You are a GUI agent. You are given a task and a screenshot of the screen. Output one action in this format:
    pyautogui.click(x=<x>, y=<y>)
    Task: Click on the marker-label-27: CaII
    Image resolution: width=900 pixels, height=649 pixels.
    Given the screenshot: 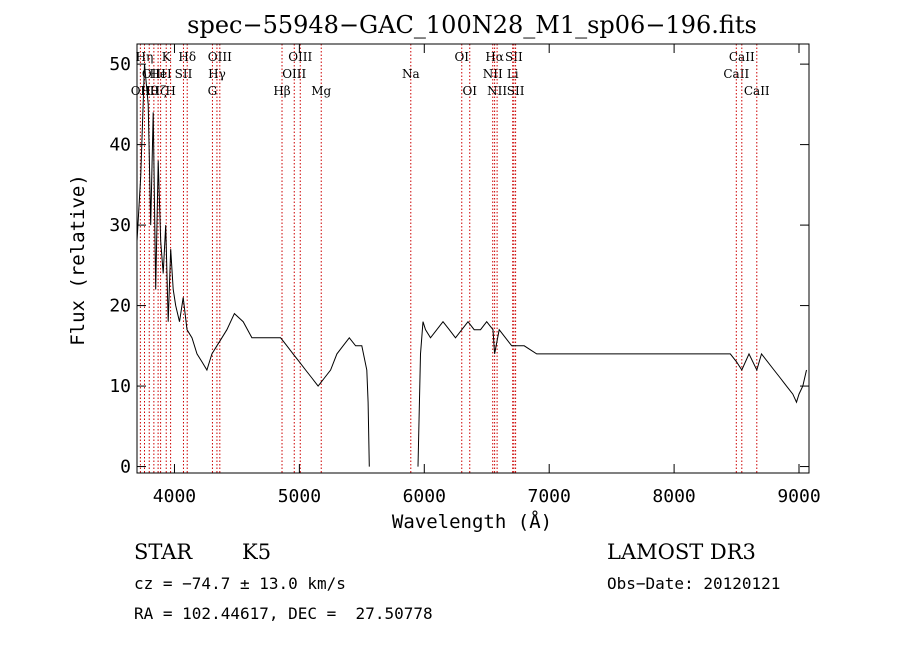 What is the action you would take?
    pyautogui.click(x=742, y=57)
    